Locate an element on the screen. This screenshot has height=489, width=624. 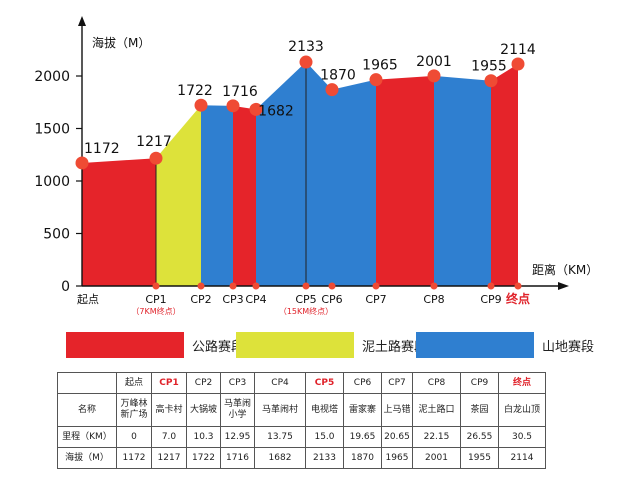
legend-label-dirt: 泥土路赛段 is located at coordinates (395, 347).